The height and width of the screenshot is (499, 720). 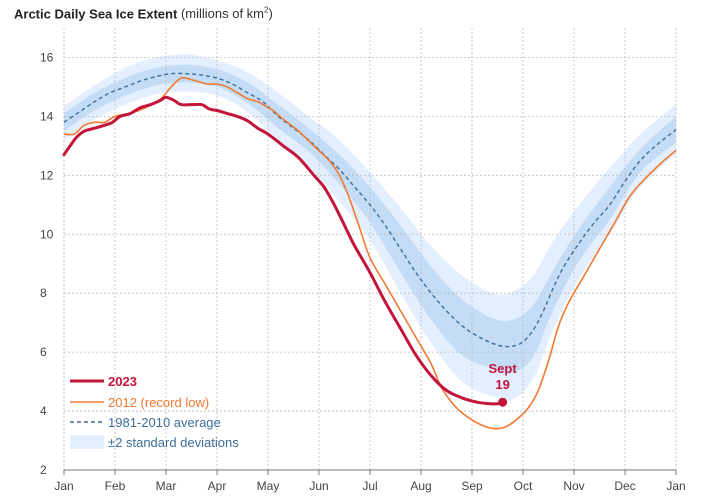 What do you see at coordinates (115, 486) in the screenshot?
I see `x-tick-label: Feb` at bounding box center [115, 486].